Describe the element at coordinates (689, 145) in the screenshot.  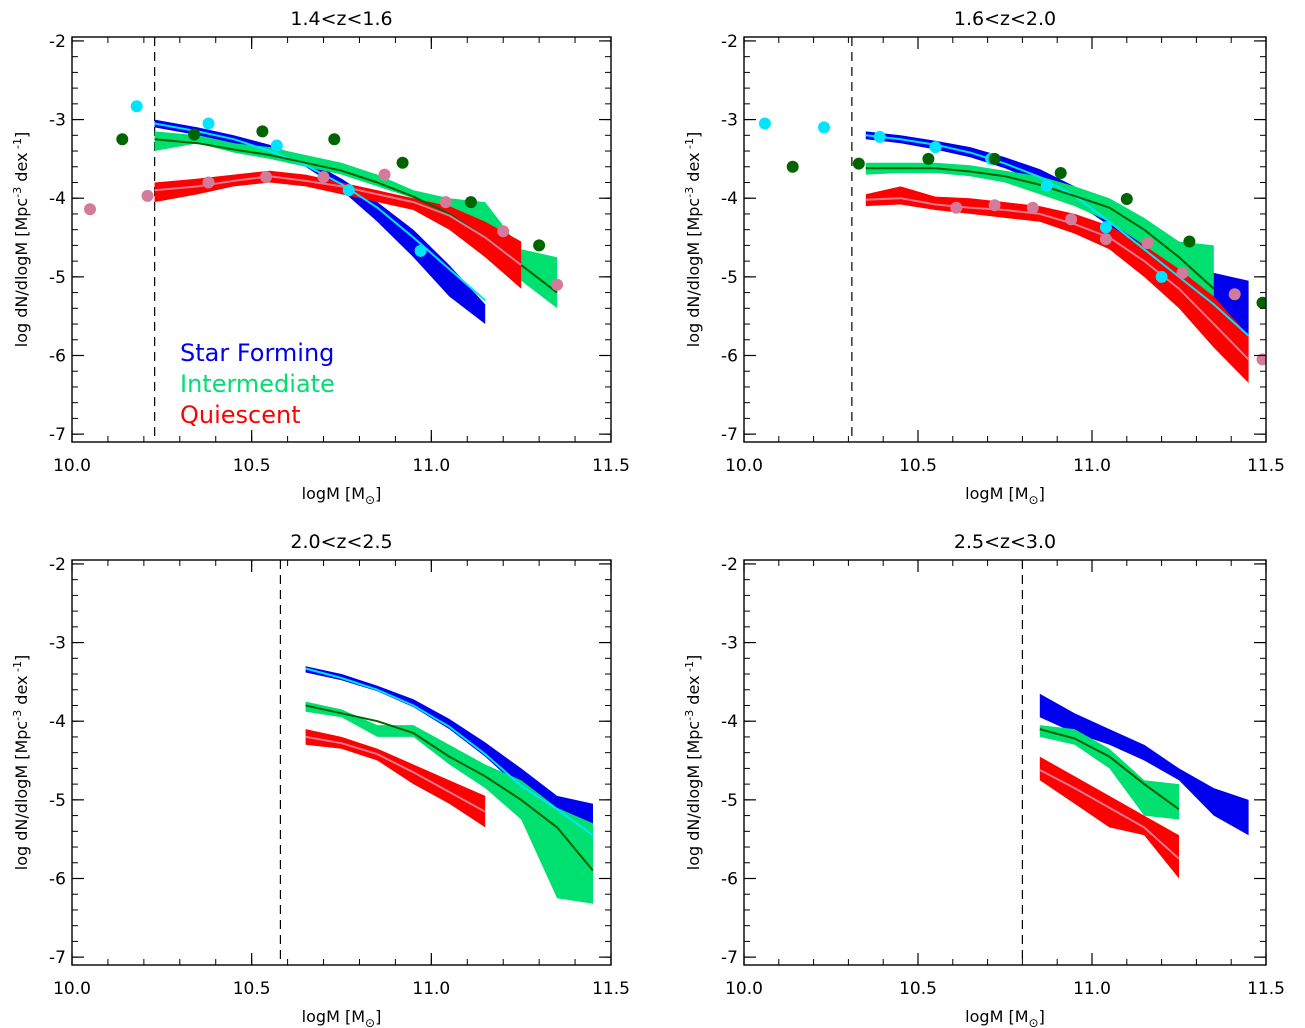
I see `y-axis-label-superscript: -1` at that location.